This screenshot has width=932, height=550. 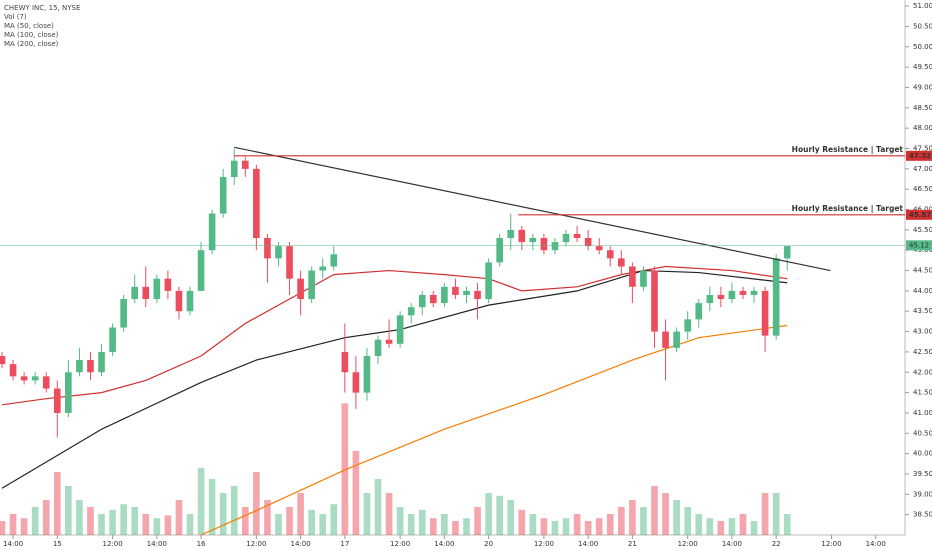 What do you see at coordinates (776, 544) in the screenshot?
I see `x-tick-label: 22` at bounding box center [776, 544].